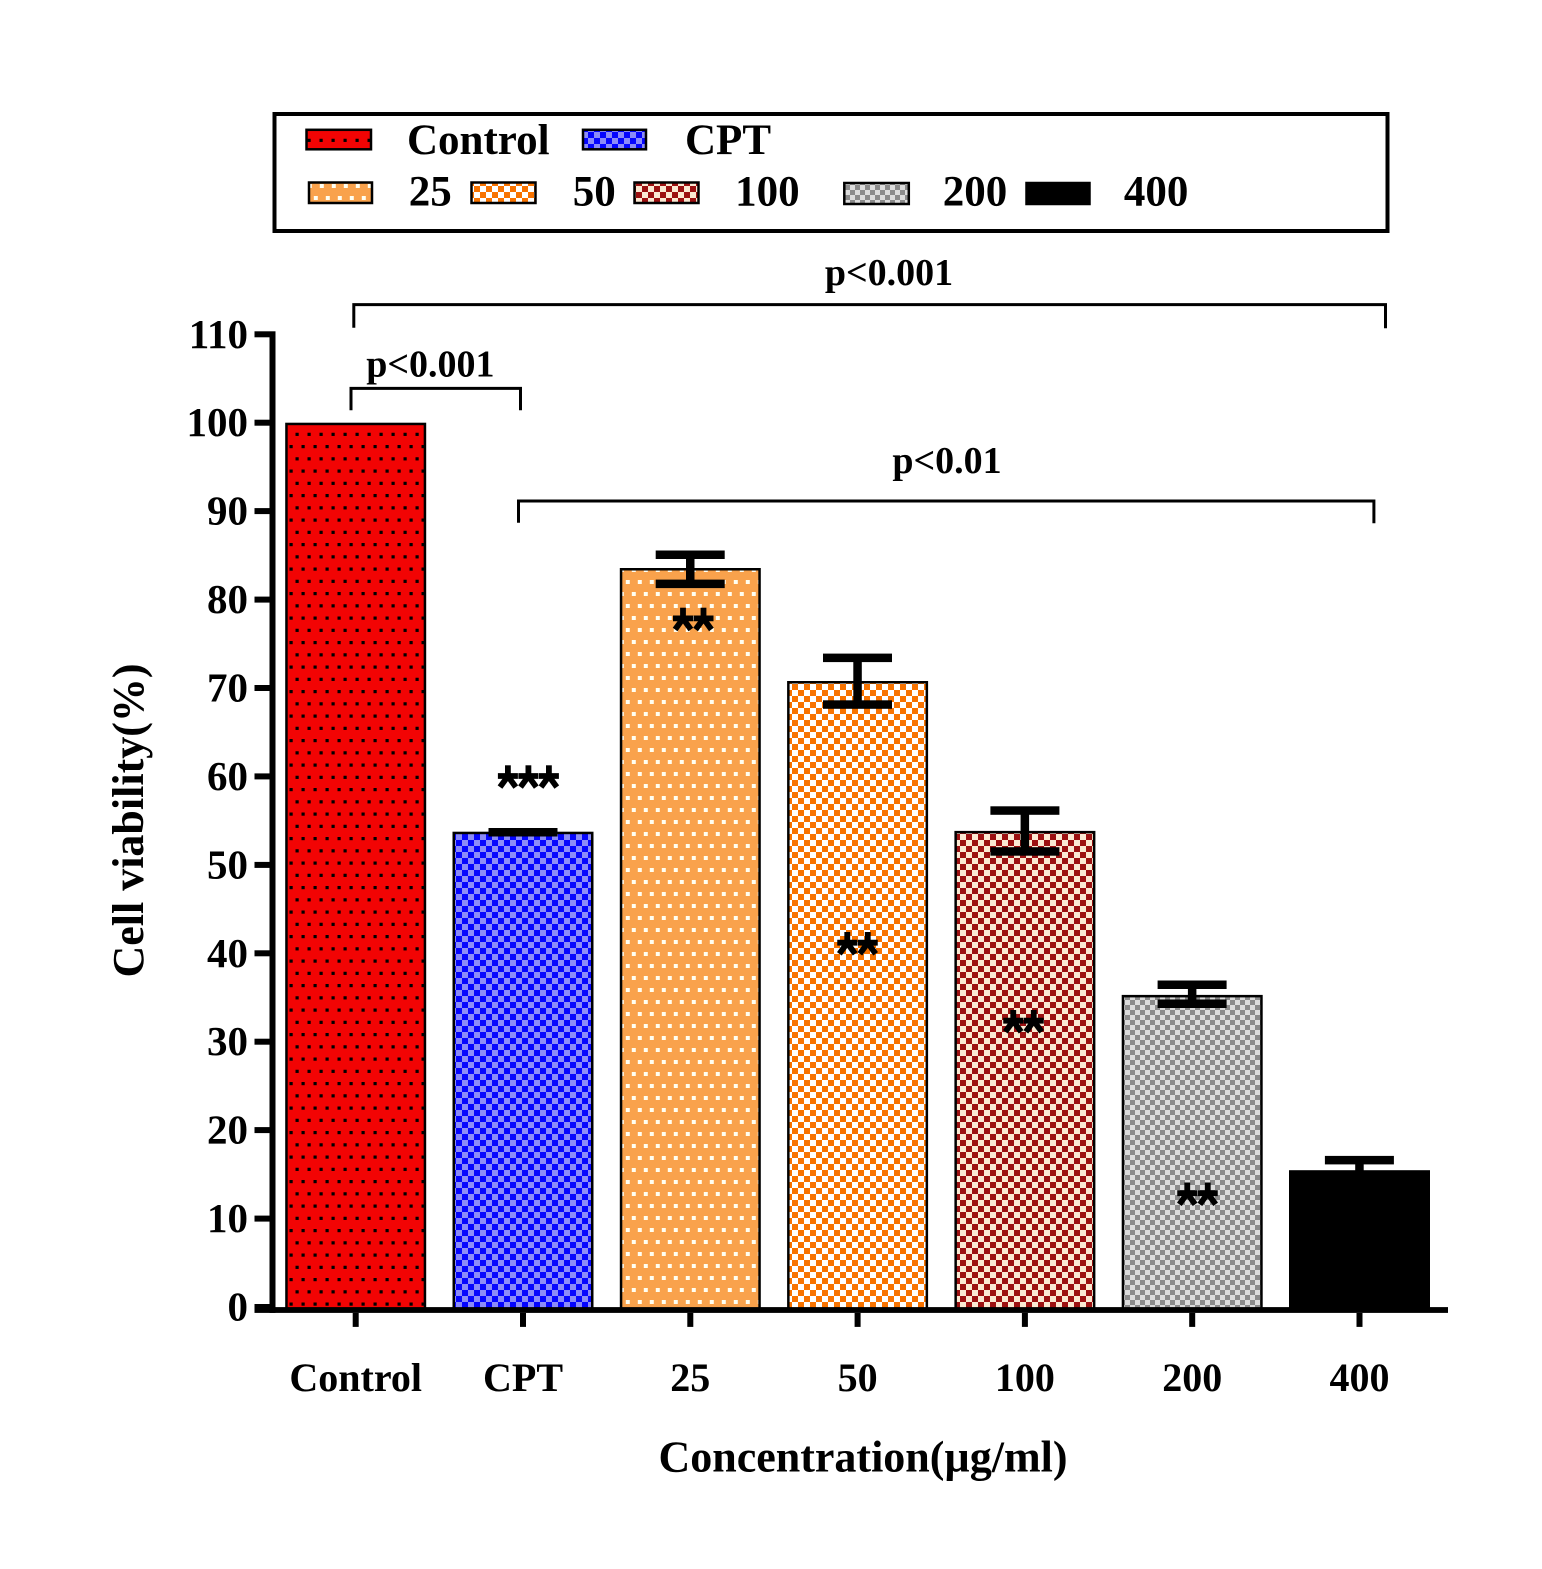 The image size is (1542, 1569). Describe the element at coordinates (946, 461) in the screenshot. I see `svg-text: p<0.01` at that location.